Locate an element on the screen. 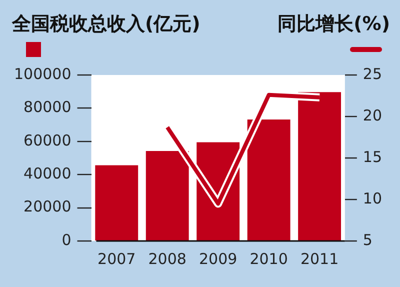 This screenshot has width=400, height=287. x-tick-label: 2009 is located at coordinates (218, 259).